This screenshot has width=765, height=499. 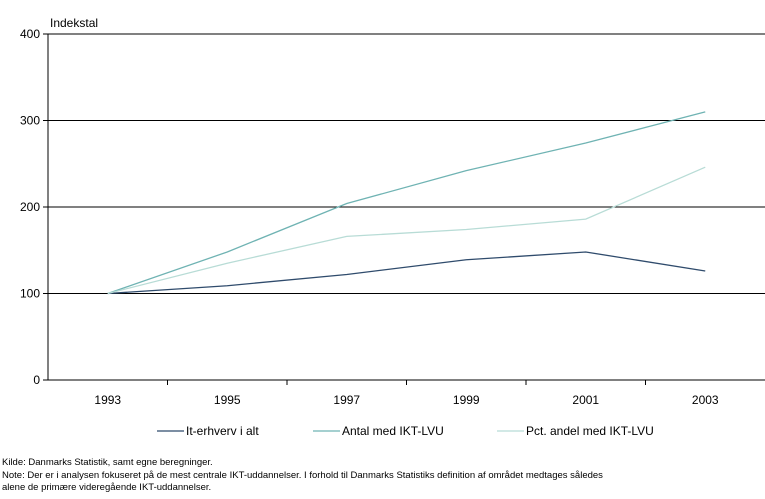 I want to click on x-tick-label: 1997, so click(x=346, y=400).